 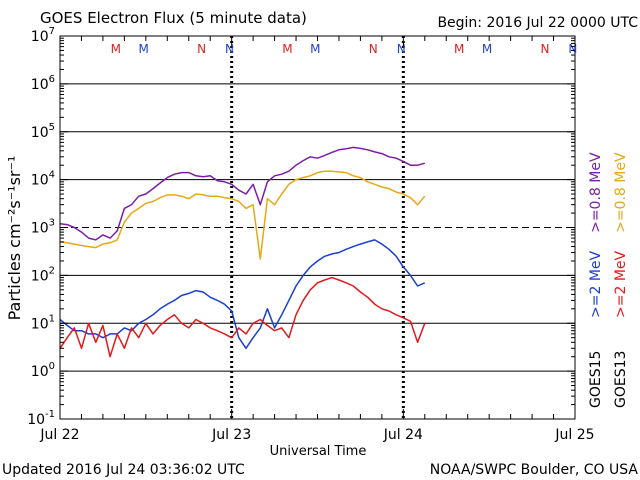 I want to click on y-tick-label: 10⁶, so click(x=43, y=83).